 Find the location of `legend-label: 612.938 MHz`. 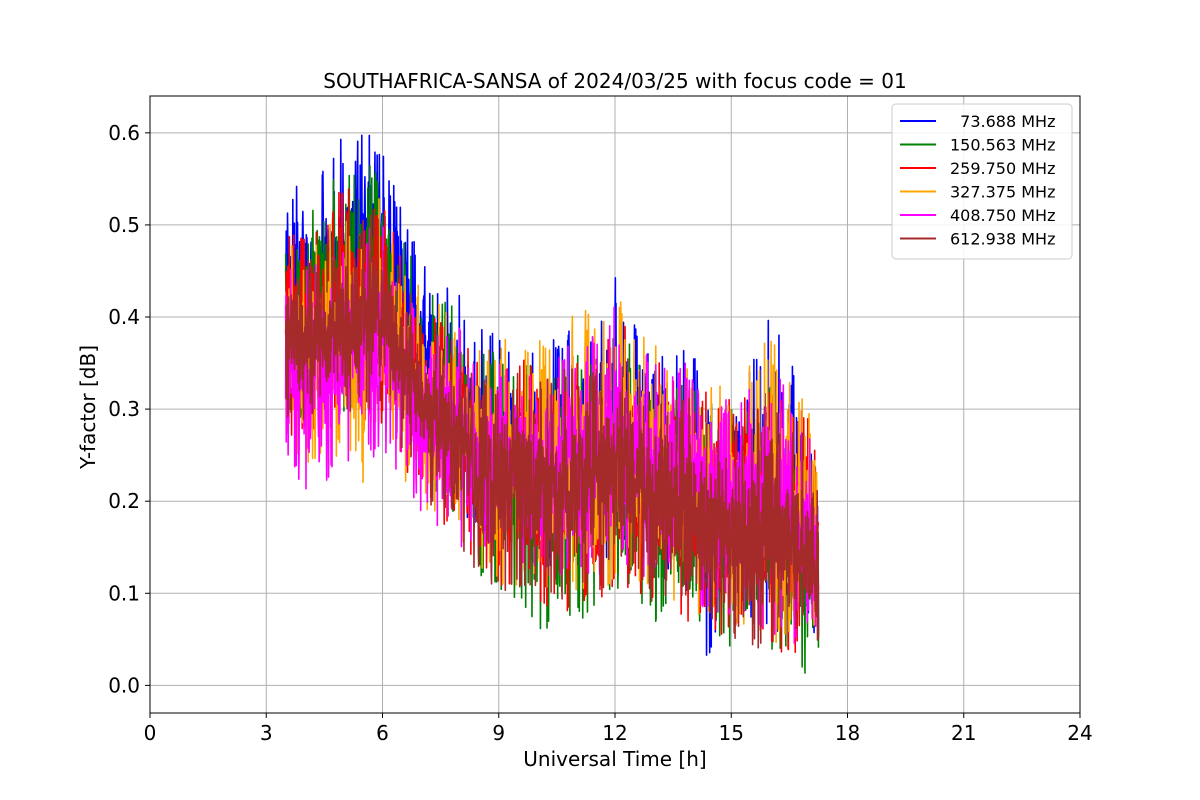

legend-label: 612.938 MHz is located at coordinates (1002, 239).